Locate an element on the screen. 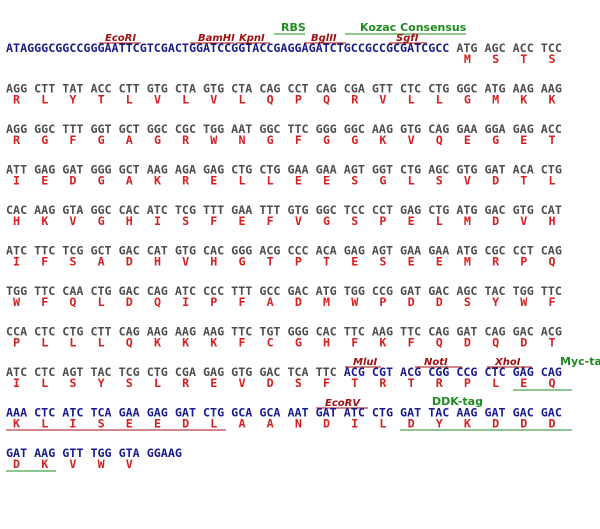 The width and height of the screenshot is (600, 529). feature-label: Myc-tag is located at coordinates (580, 361).